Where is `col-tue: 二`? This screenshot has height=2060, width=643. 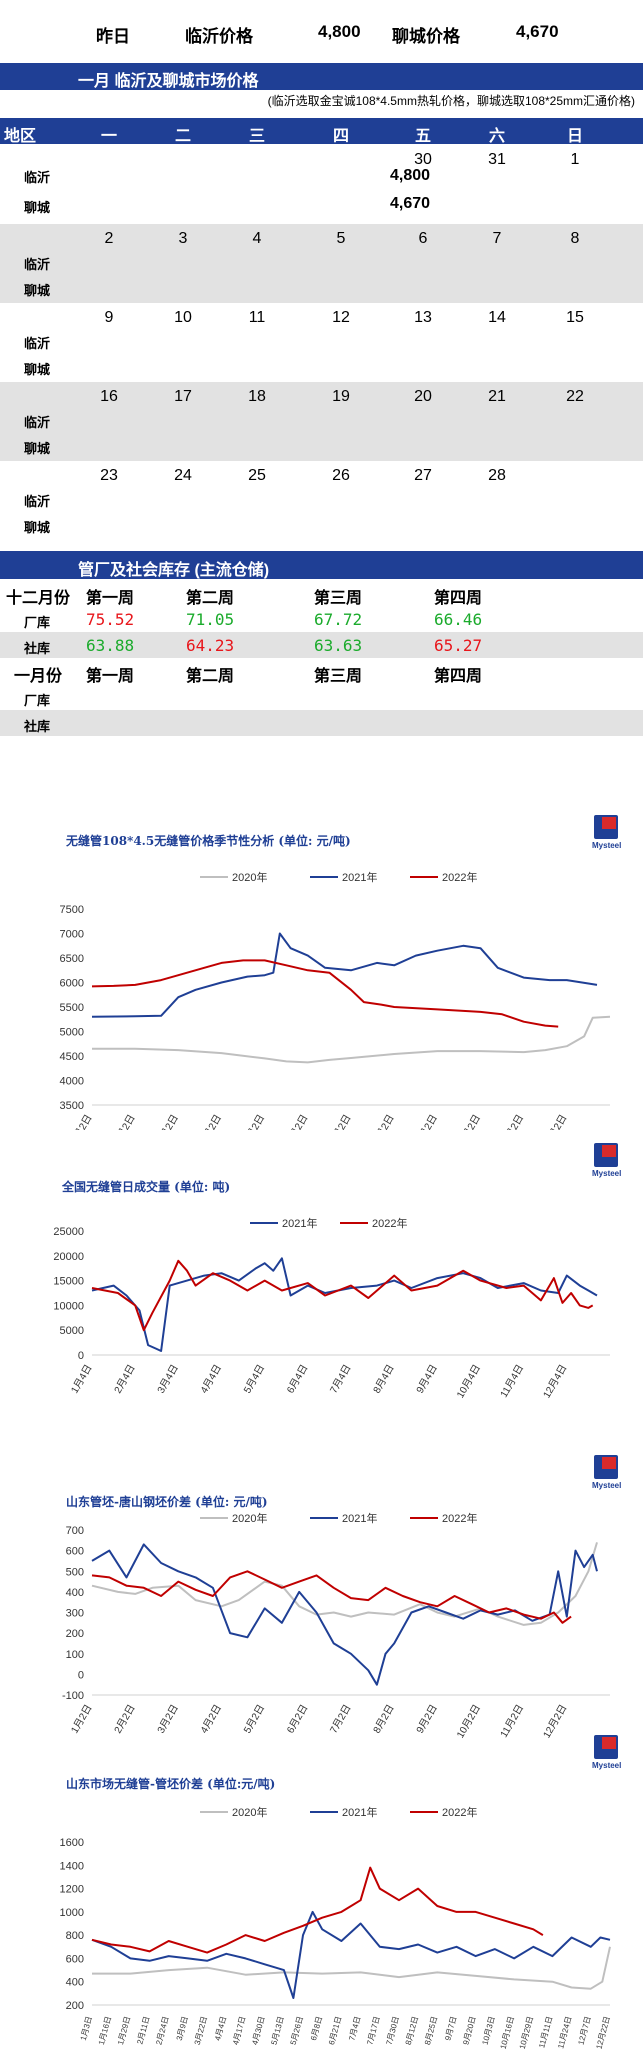
col-tue: 二 is located at coordinates (182, 136).